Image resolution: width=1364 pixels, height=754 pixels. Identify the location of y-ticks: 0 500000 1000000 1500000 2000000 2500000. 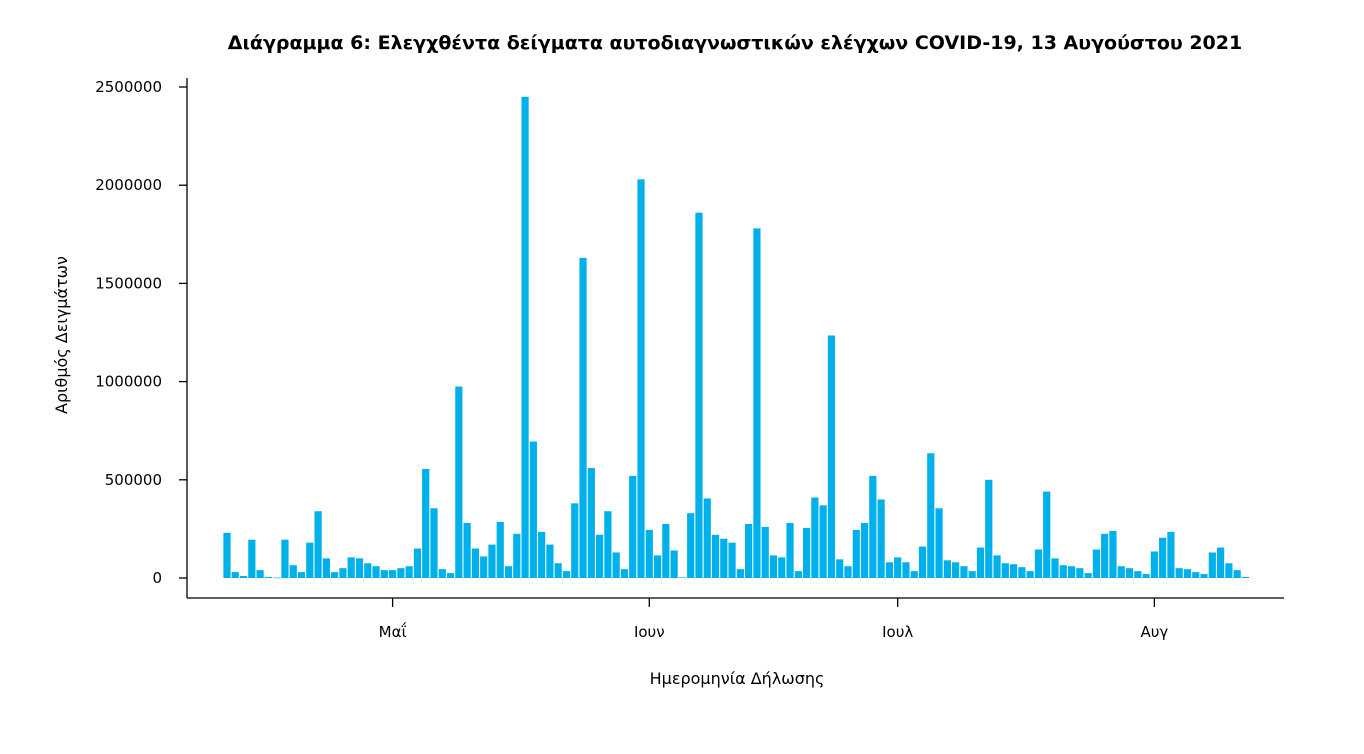
(141, 332).